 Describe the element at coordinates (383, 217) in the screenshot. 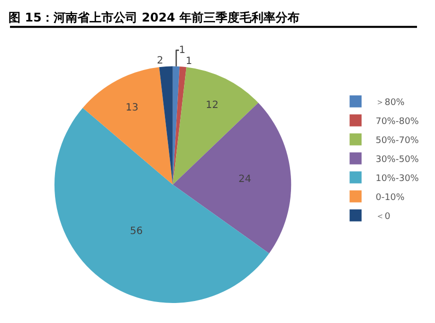

I see `legend-label: ＜0` at that location.